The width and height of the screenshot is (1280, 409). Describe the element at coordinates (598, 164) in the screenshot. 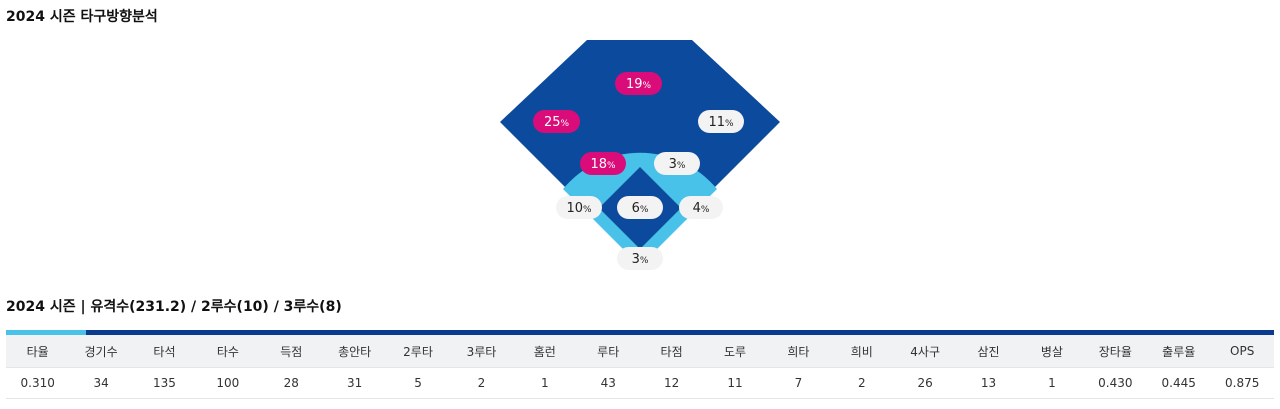

I see `zone-value: 18` at that location.